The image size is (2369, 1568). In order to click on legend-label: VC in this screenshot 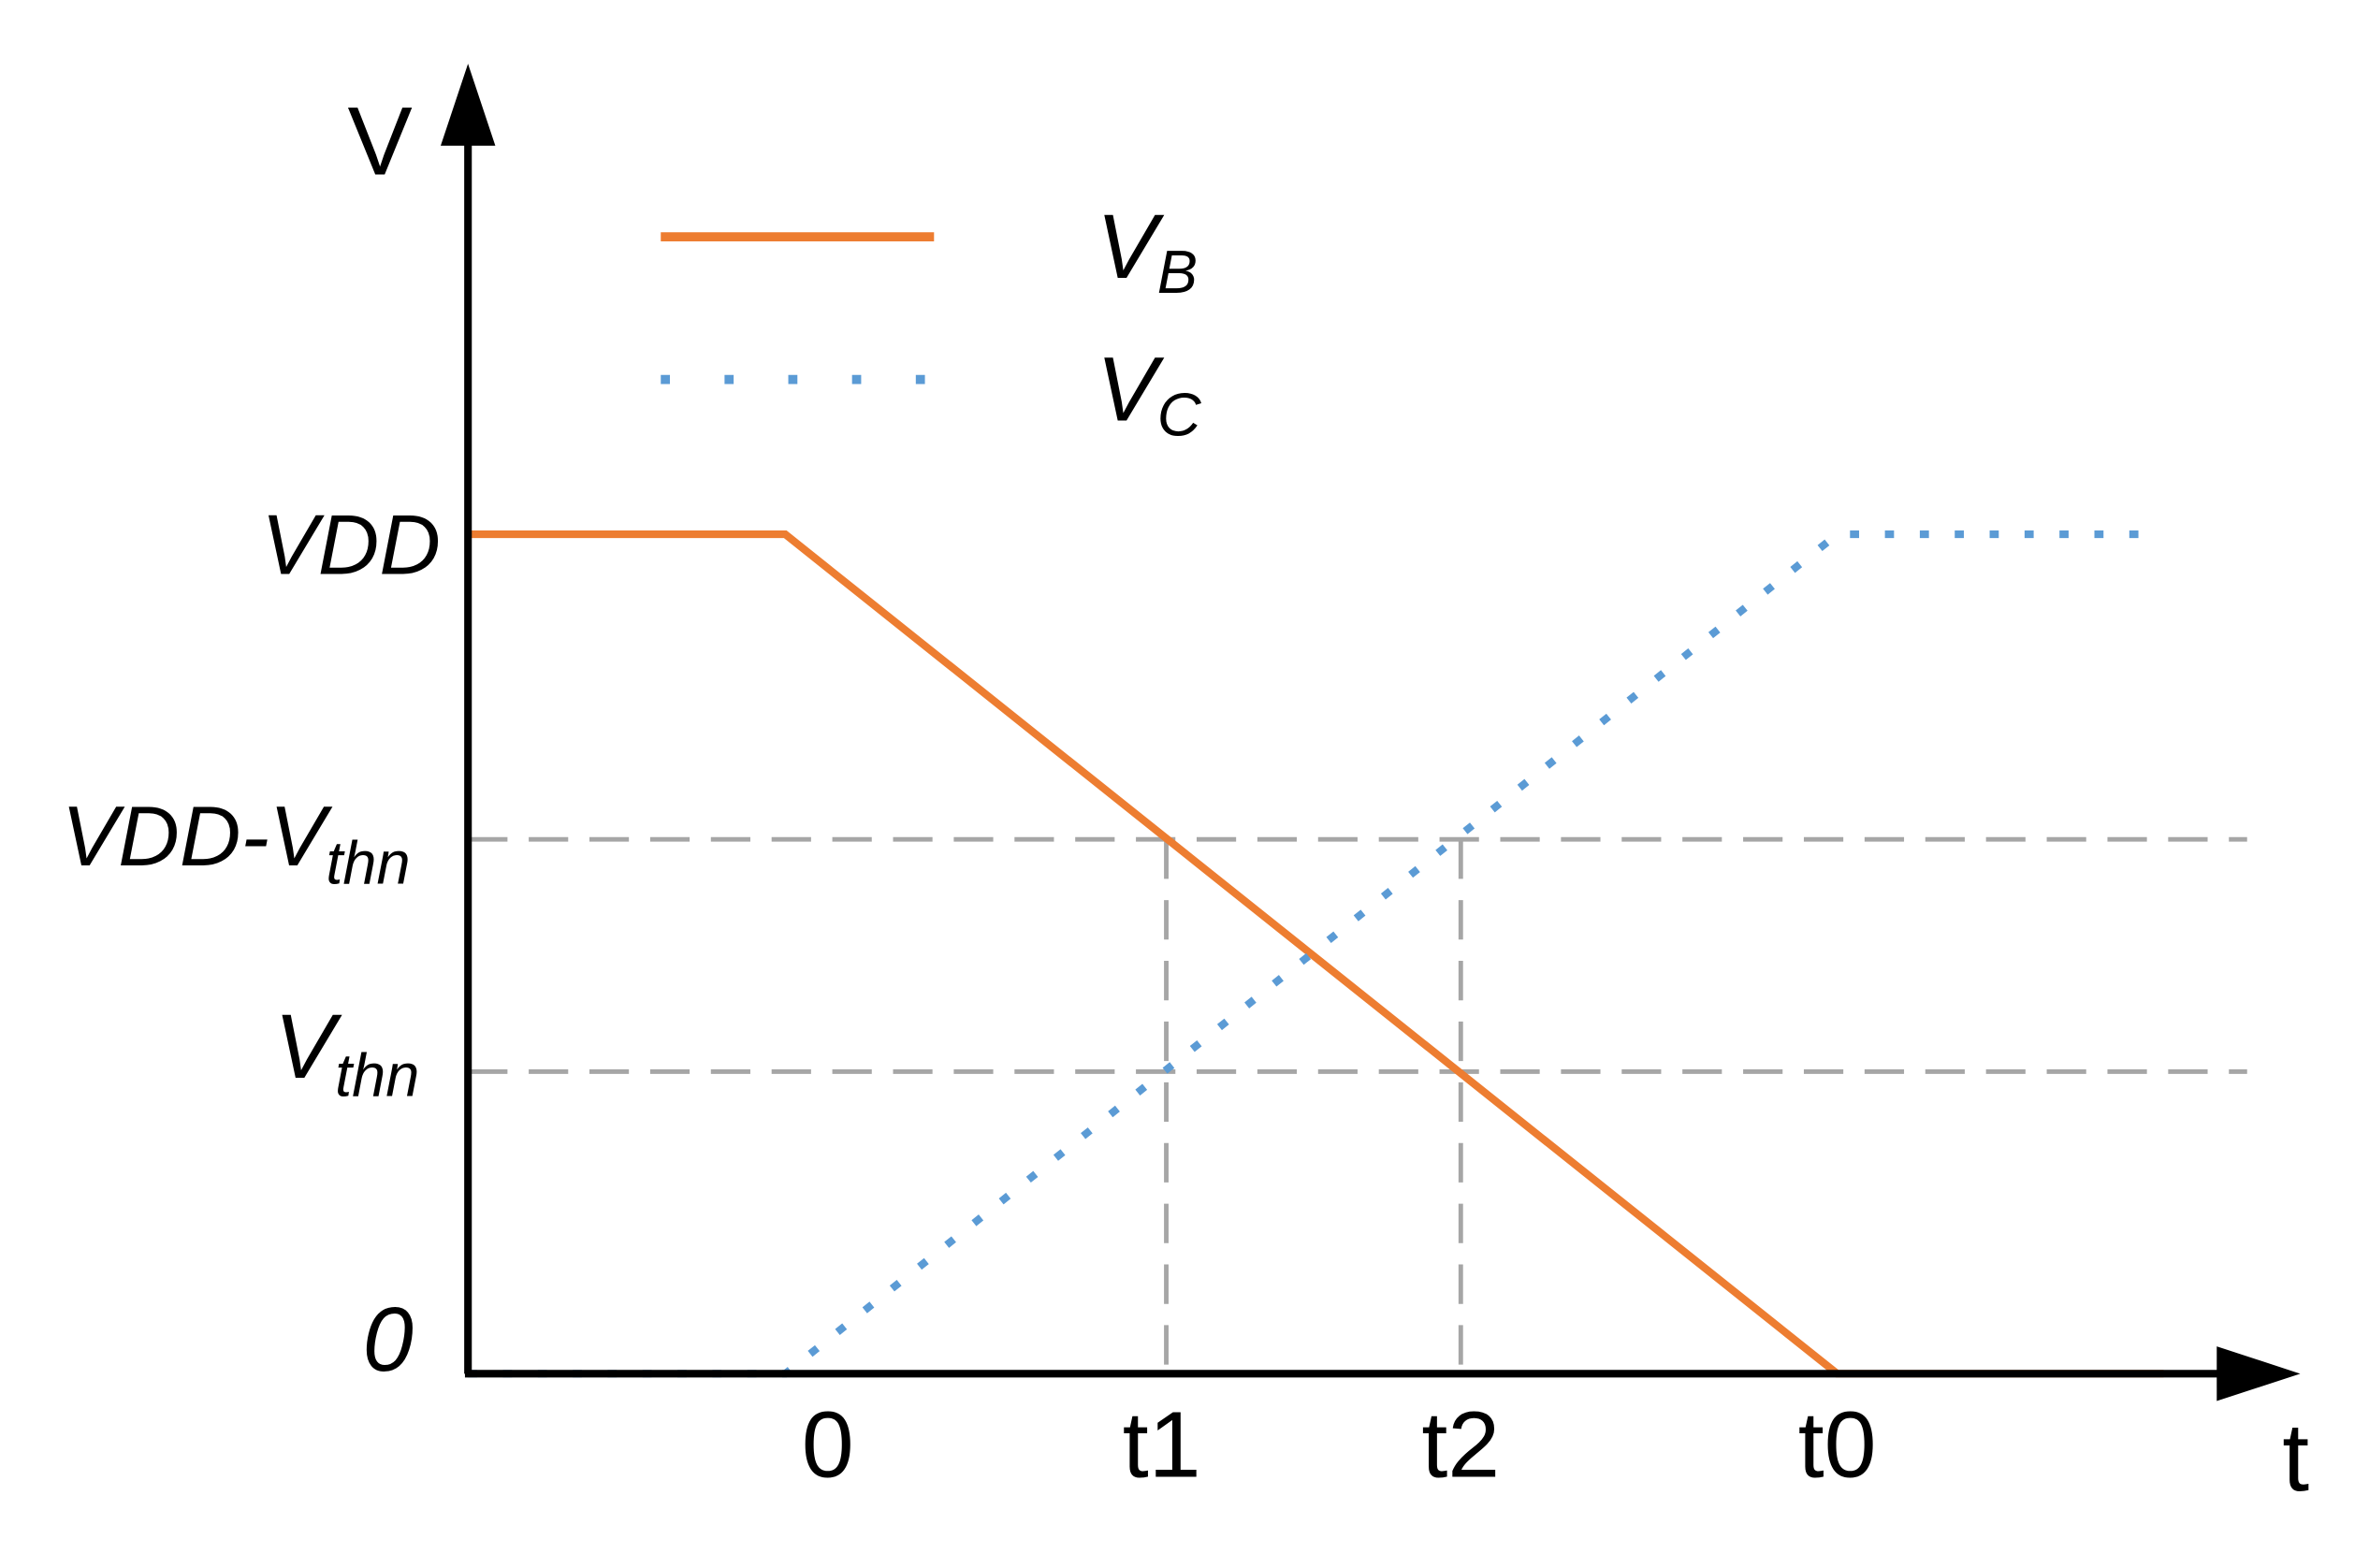, I will do `click(1150, 393)`.